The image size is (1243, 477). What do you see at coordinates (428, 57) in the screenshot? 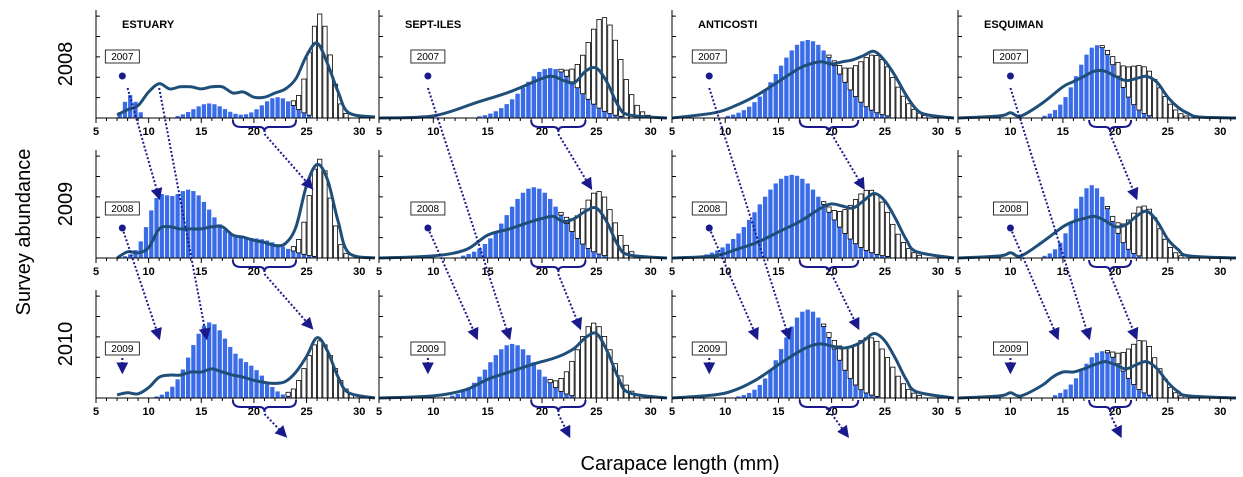
I see `cohort-label: 2007` at bounding box center [428, 57].